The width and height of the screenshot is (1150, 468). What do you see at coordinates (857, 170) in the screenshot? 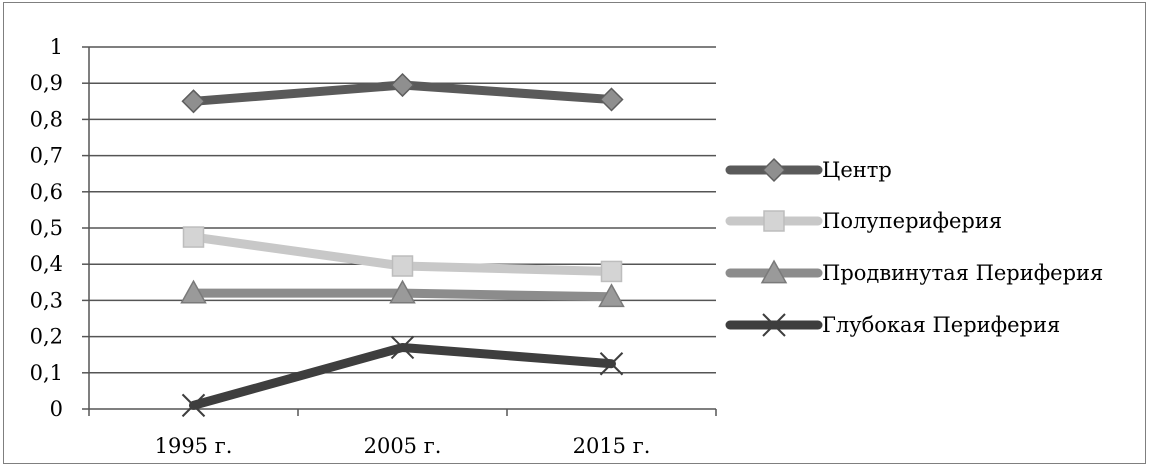
I see `legend-label: Центр` at bounding box center [857, 170].